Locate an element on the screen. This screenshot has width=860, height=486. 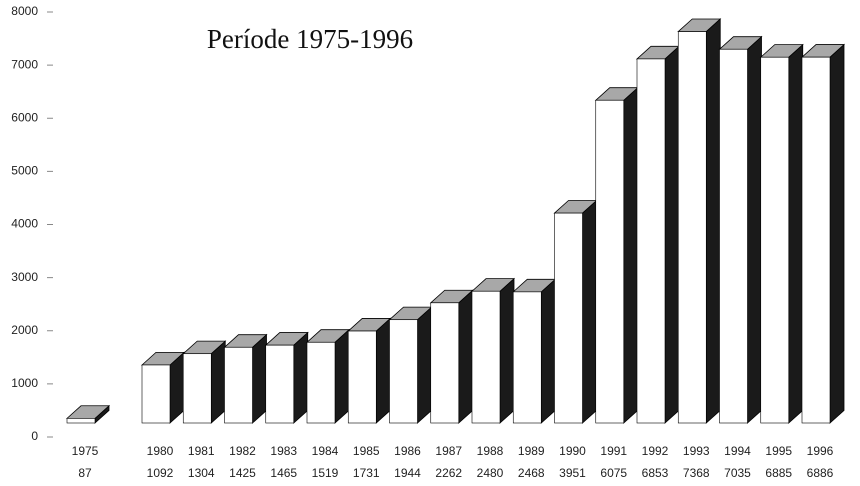
value-label: 6886 is located at coordinates (820, 473).